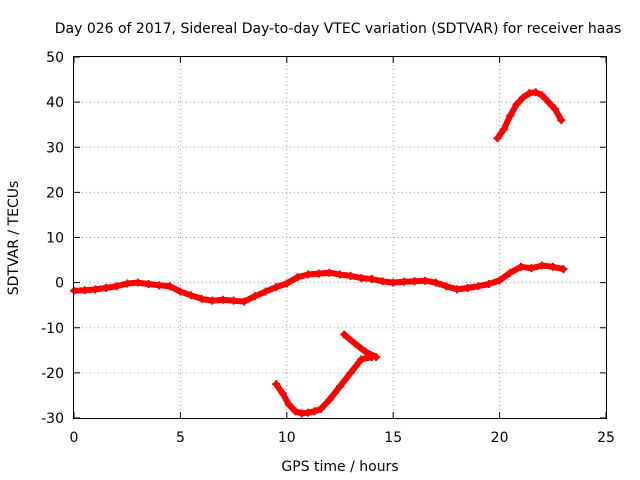 The height and width of the screenshot is (480, 640). What do you see at coordinates (74, 438) in the screenshot?
I see `x-tick-label: 0` at bounding box center [74, 438].